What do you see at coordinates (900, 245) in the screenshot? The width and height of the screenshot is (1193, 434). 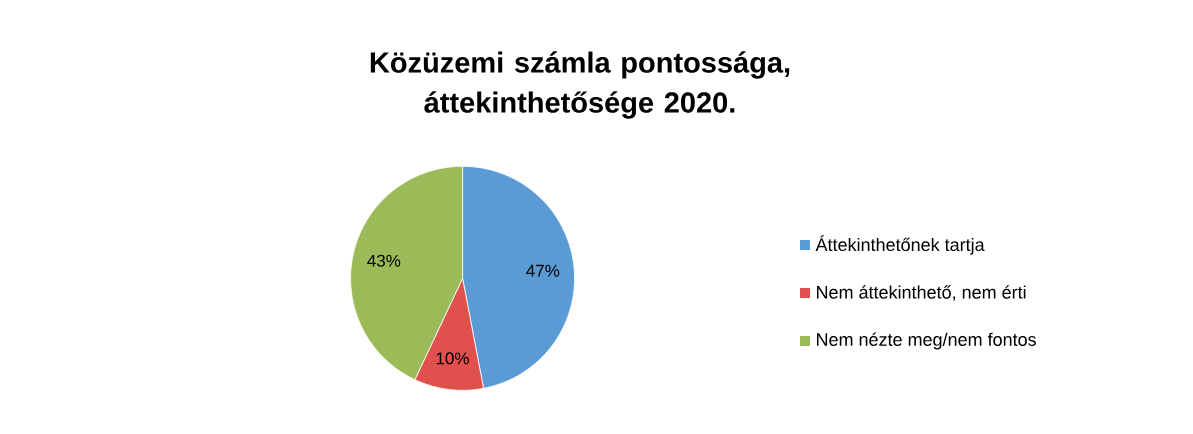 I see `legend-label: Áttekinthetőnek tartja` at bounding box center [900, 245].